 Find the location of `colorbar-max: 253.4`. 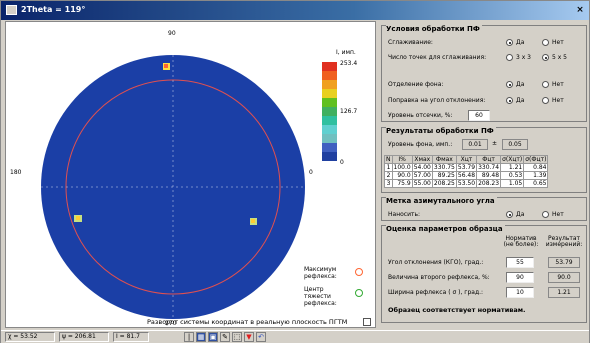

colorbar-max: 253.4 is located at coordinates (349, 63).